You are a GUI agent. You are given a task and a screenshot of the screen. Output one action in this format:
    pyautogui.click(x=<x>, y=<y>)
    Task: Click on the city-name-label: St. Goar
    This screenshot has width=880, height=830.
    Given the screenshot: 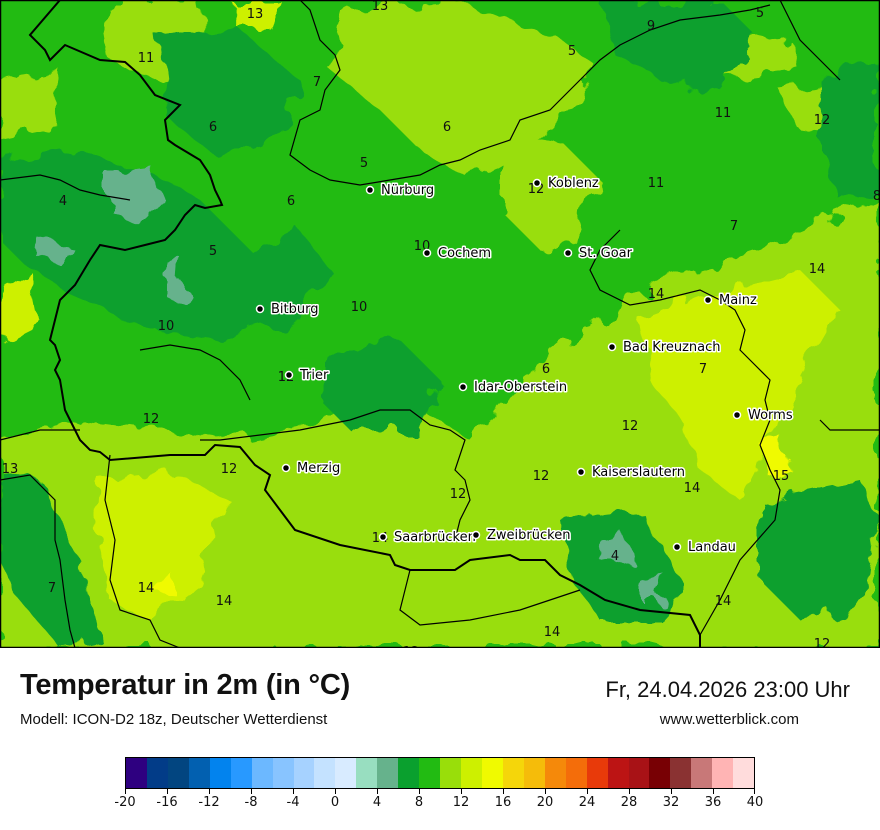 What is the action you would take?
    pyautogui.click(x=606, y=253)
    